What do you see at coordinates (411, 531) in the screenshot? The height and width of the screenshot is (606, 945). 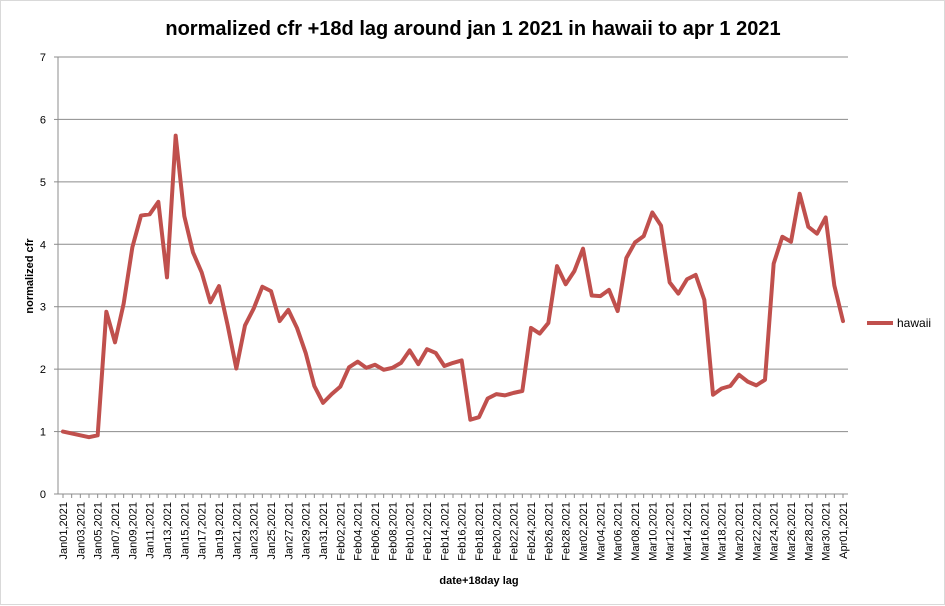 I see `x-tick-label: Feb10,2021` at bounding box center [411, 531].